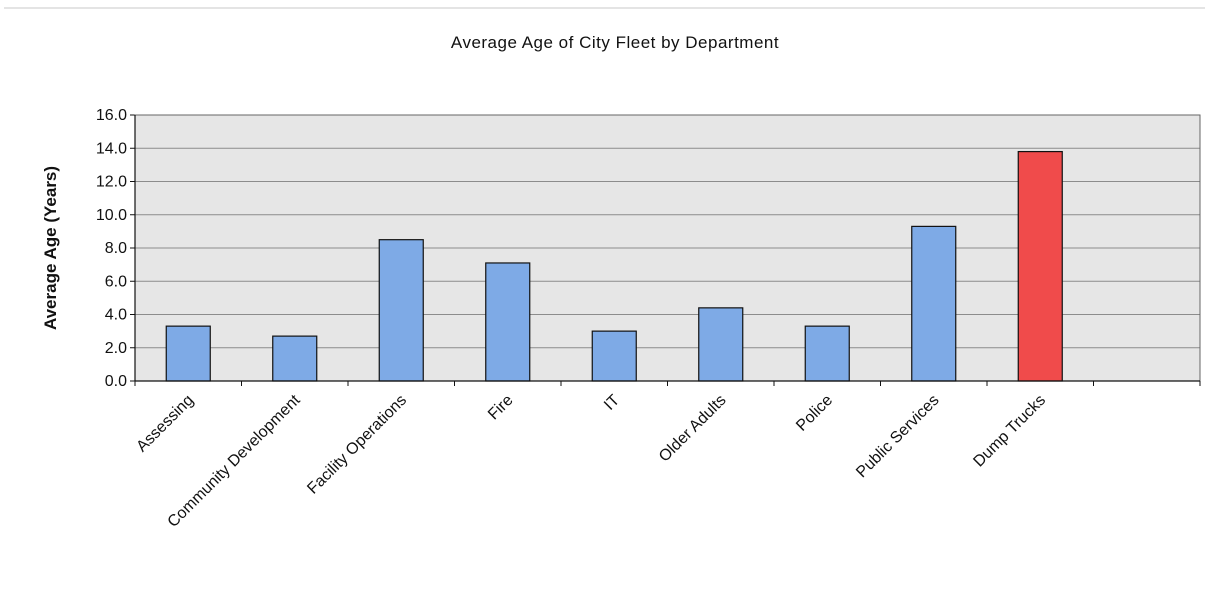 Image resolution: width=1209 pixels, height=606 pixels. Describe the element at coordinates (188, 353) in the screenshot. I see `bar-assessing` at that location.